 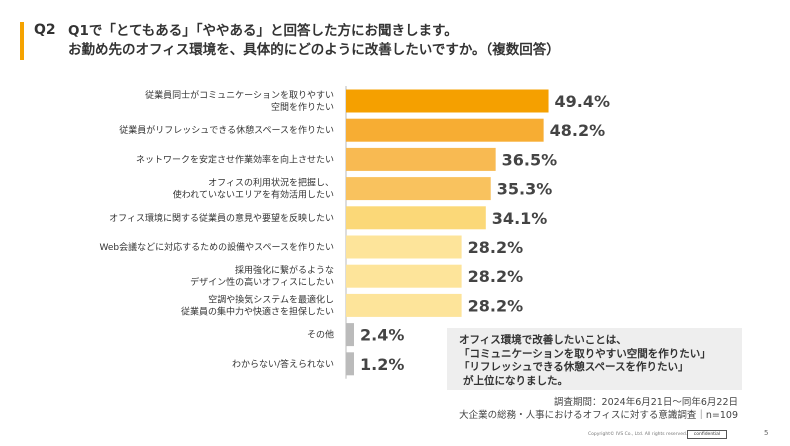 I want to click on value-label-6: 28.2%, so click(x=496, y=247).